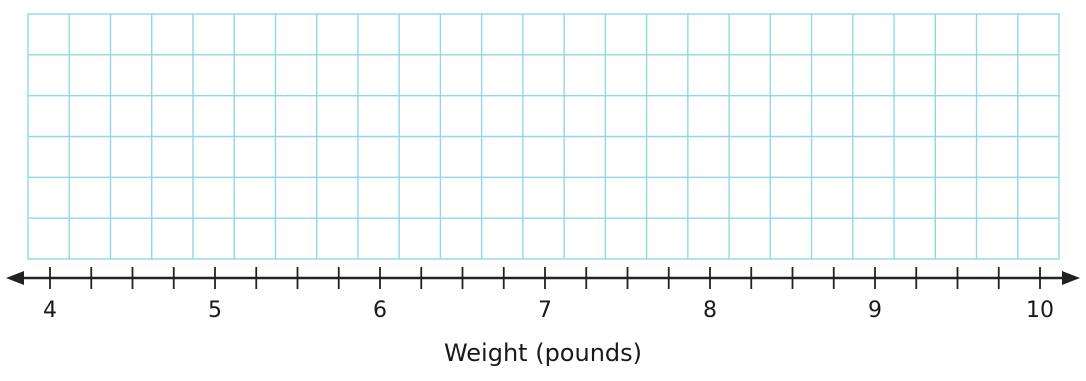  Describe the element at coordinates (875, 310) in the screenshot. I see `tick-label: 9` at that location.